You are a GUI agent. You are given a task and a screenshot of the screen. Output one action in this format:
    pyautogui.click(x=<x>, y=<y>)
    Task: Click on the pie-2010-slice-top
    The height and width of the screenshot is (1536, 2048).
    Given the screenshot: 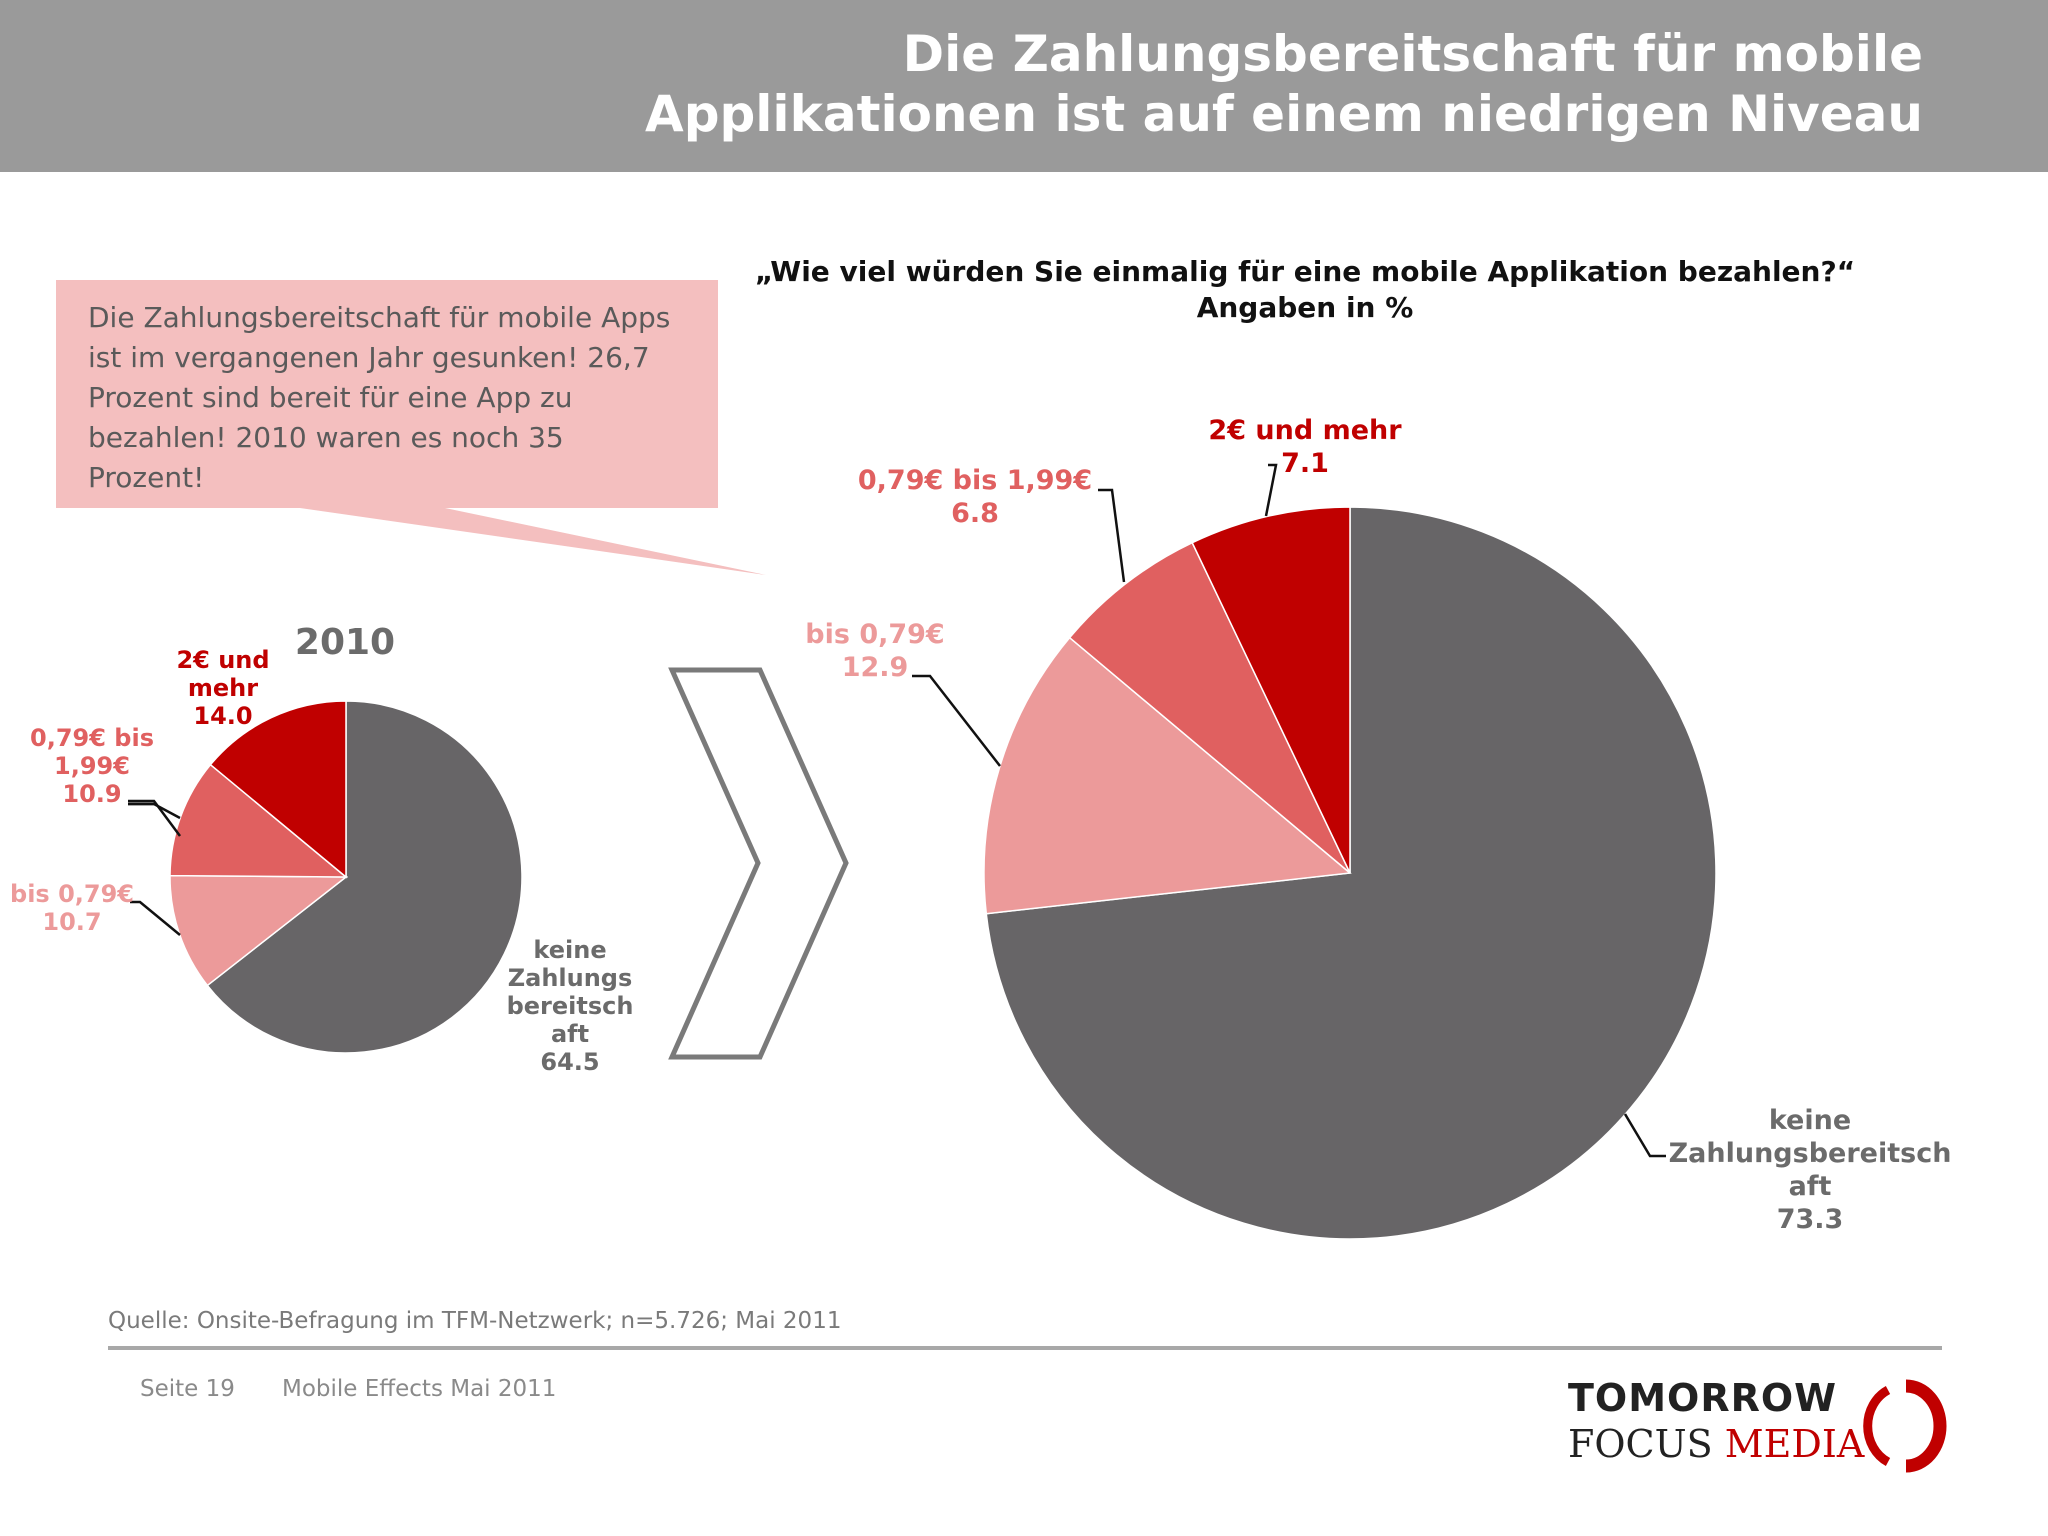 What is the action you would take?
    pyautogui.click(x=278, y=789)
    